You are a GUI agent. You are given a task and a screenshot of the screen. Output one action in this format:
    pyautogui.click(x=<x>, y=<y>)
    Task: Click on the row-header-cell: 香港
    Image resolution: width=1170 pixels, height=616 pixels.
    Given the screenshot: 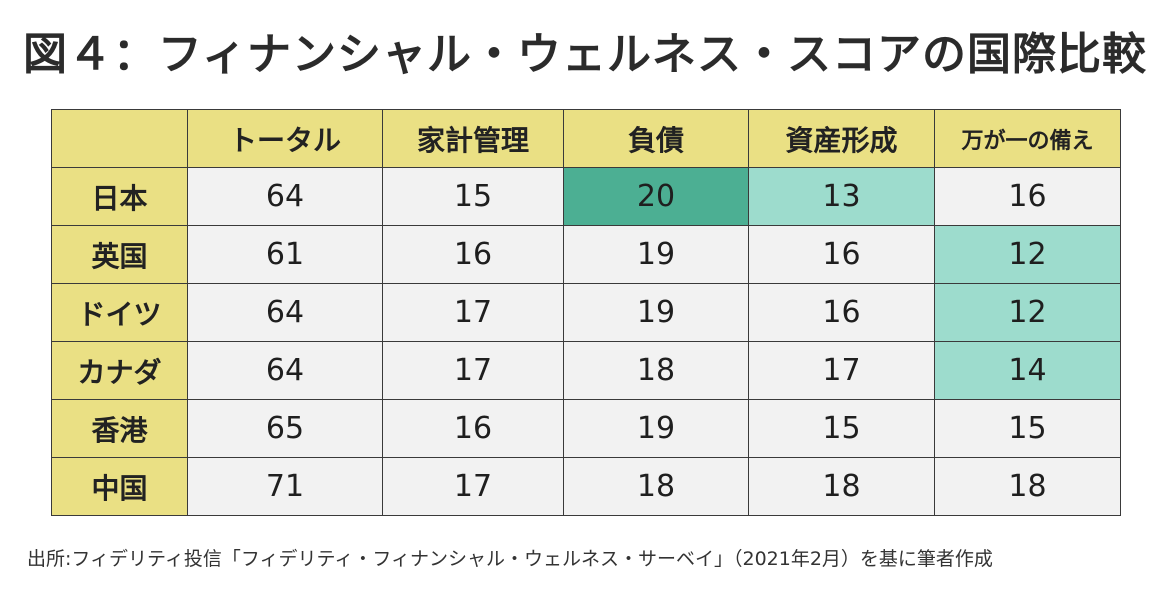 What is the action you would take?
    pyautogui.click(x=119, y=428)
    